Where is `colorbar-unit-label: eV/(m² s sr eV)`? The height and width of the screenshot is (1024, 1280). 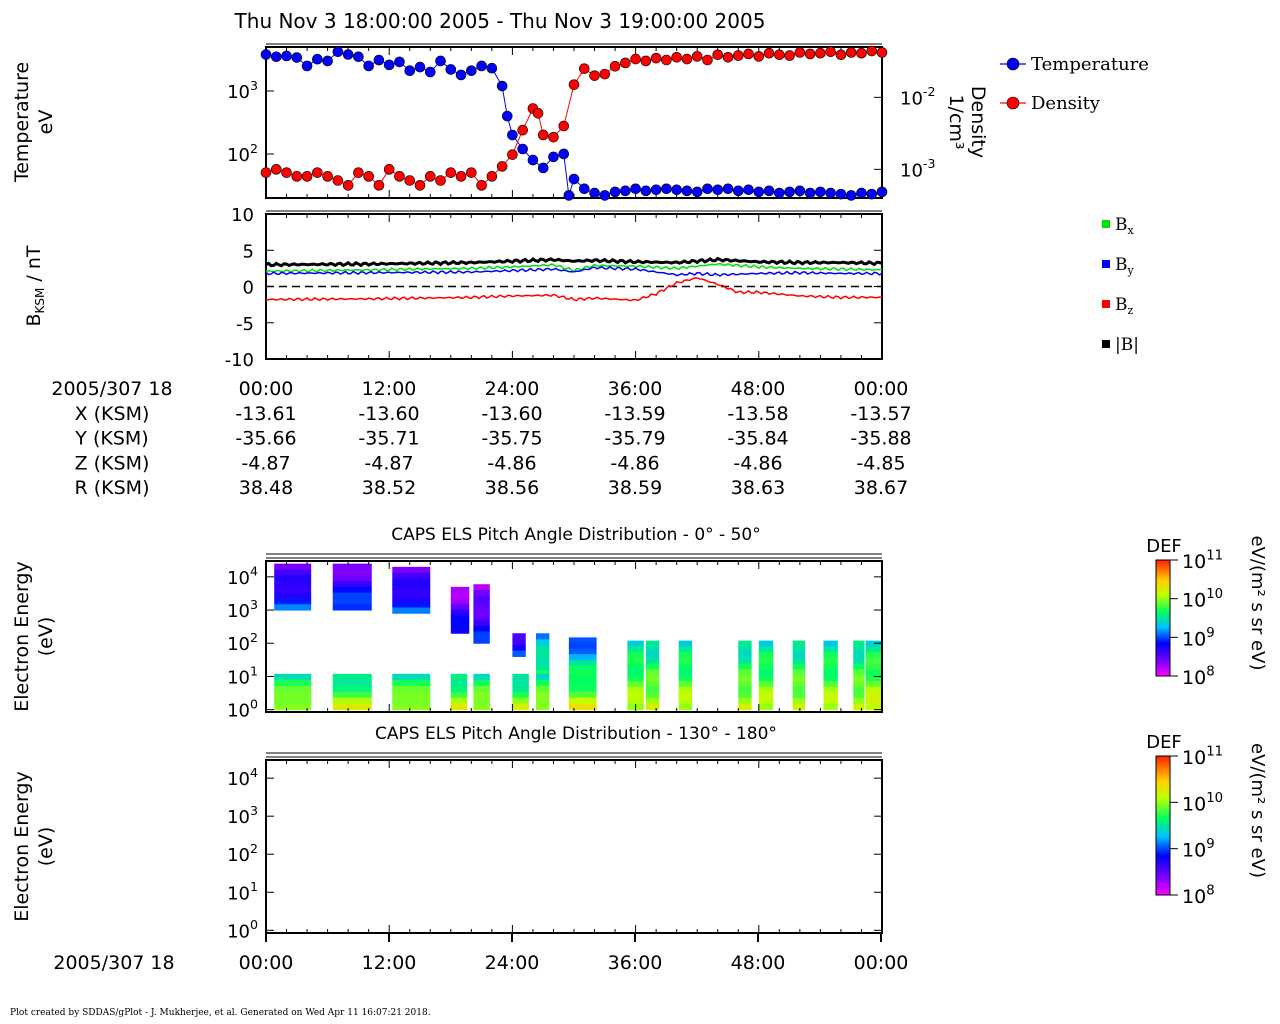
colorbar-unit-label: eV/(m² s sr eV) is located at coordinates (1257, 810).